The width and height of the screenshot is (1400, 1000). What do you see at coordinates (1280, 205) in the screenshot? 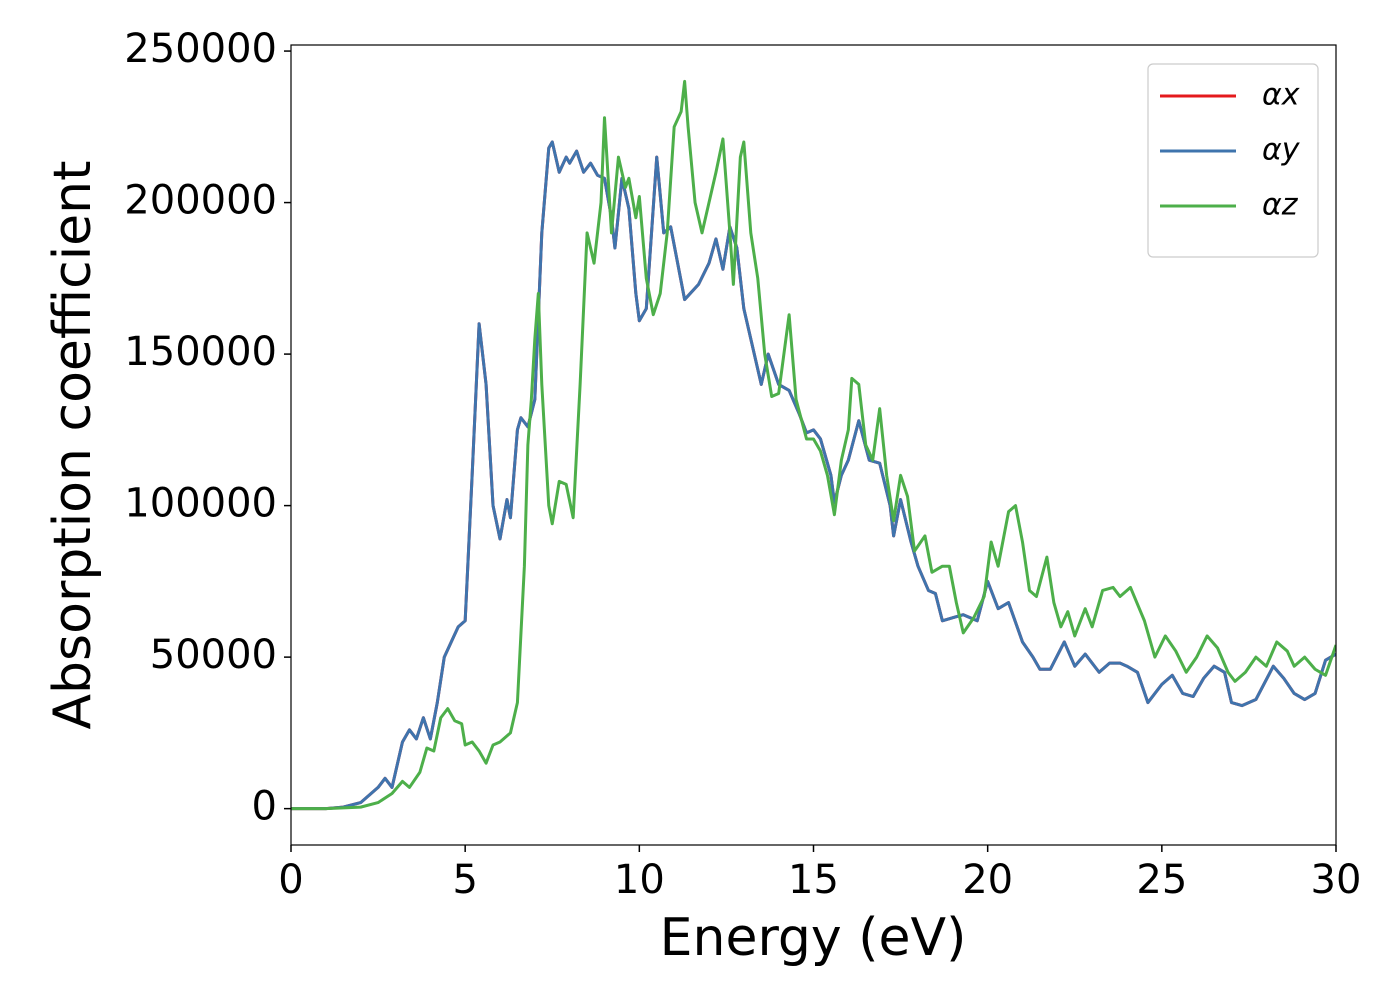
I see `legend-label: αz` at bounding box center [1280, 205].